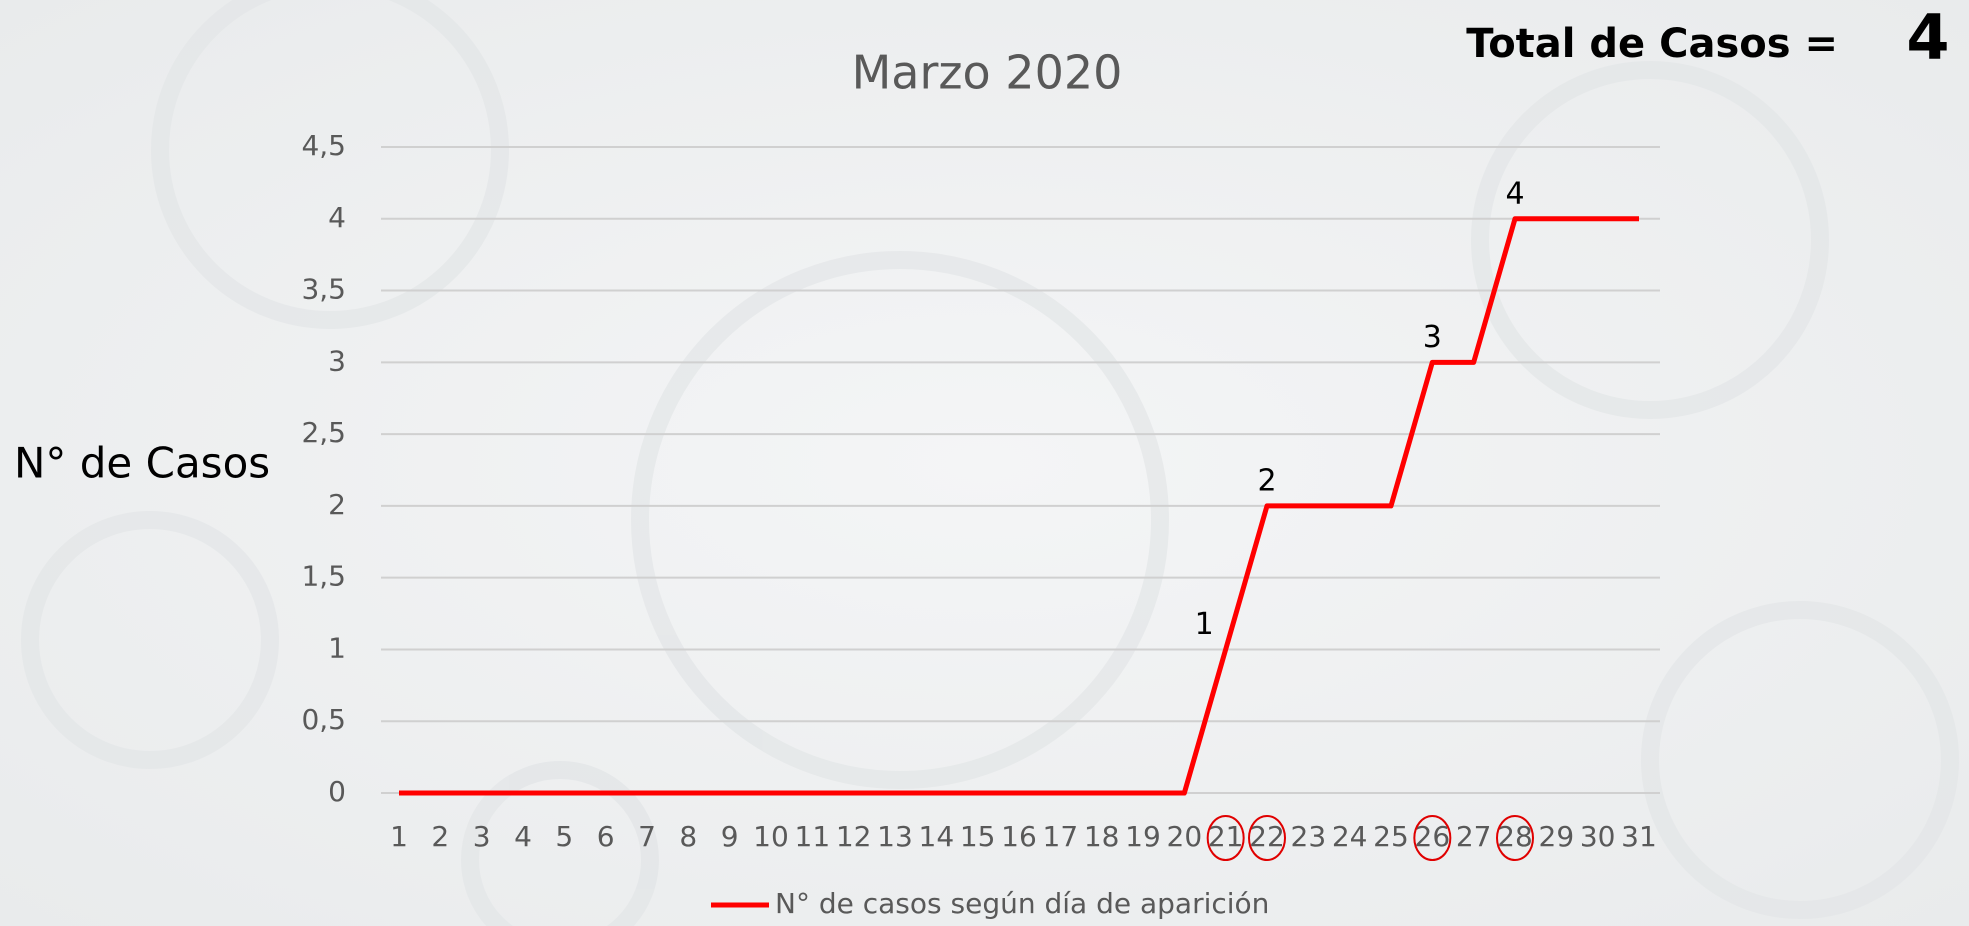  I want to click on legend-label: N° de casos según día de aparición, so click(1022, 903).